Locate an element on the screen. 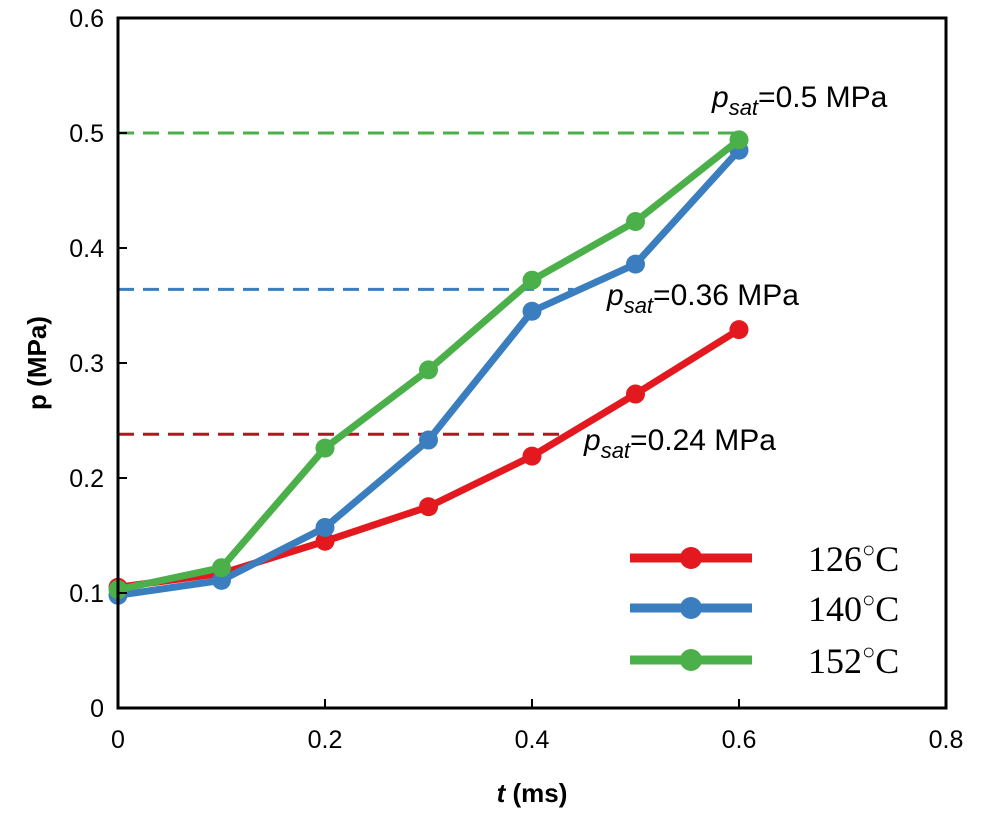 This screenshot has width=982, height=822. legend-label: 140○C is located at coordinates (853, 608).